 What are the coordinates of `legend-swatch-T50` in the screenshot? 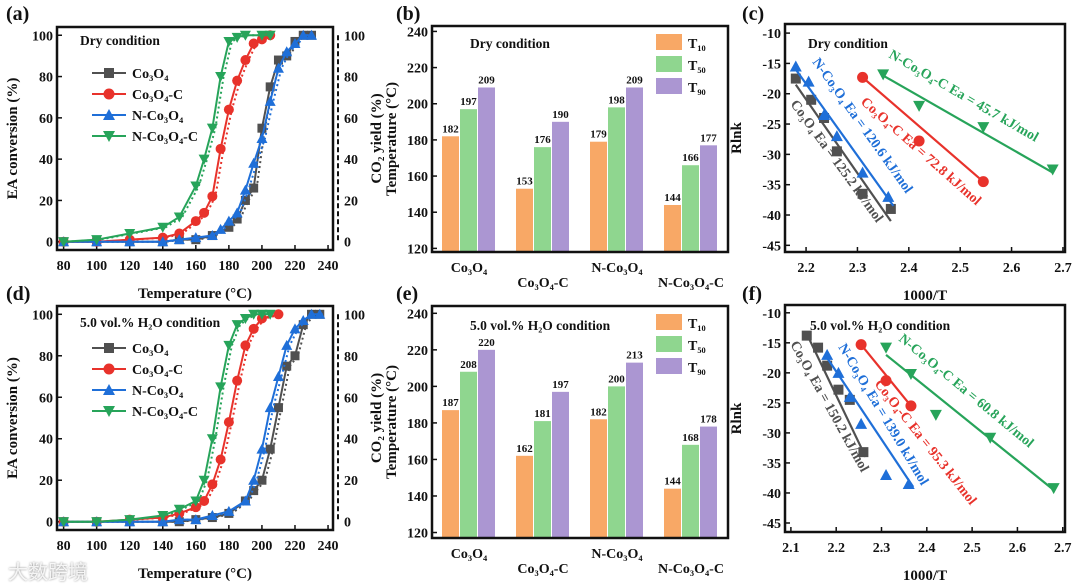 It's located at (669, 344).